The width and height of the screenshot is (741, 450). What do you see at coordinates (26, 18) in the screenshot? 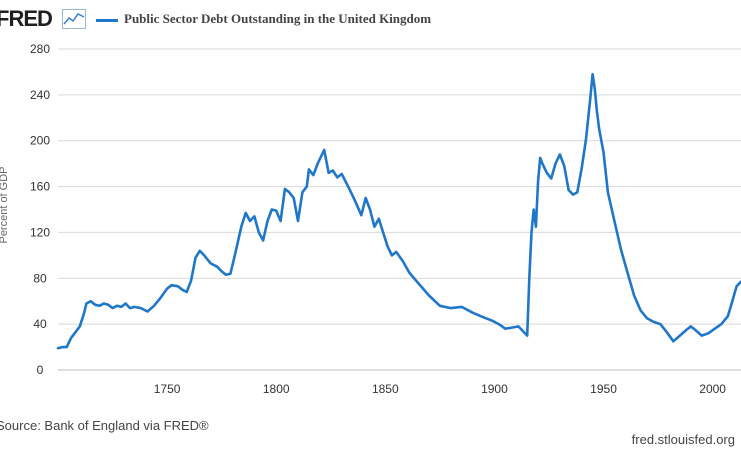
I see `fred-logo: FRED` at bounding box center [26, 18].